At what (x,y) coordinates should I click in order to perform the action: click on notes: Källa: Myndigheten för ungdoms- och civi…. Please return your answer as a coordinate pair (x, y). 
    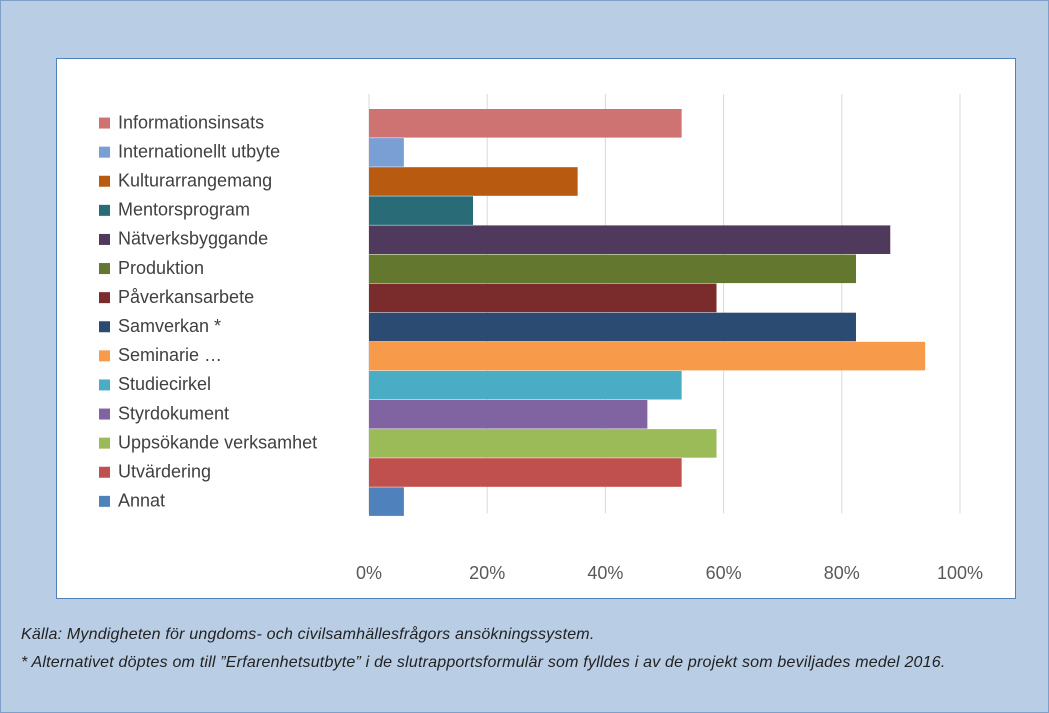
    Looking at the image, I should click on (528, 649).